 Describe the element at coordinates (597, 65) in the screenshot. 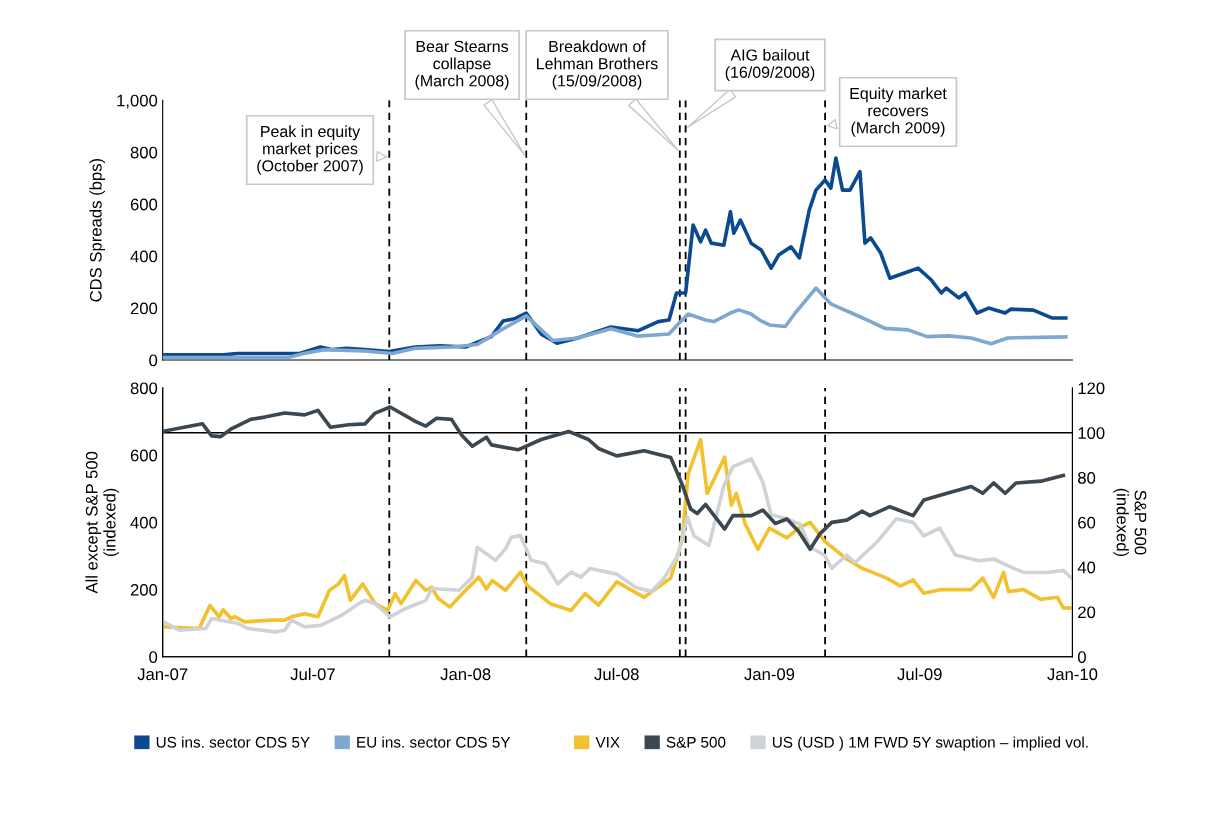

I see `ref-line-label: Breakdown of Lehman Brothers (15/09/2008)` at that location.